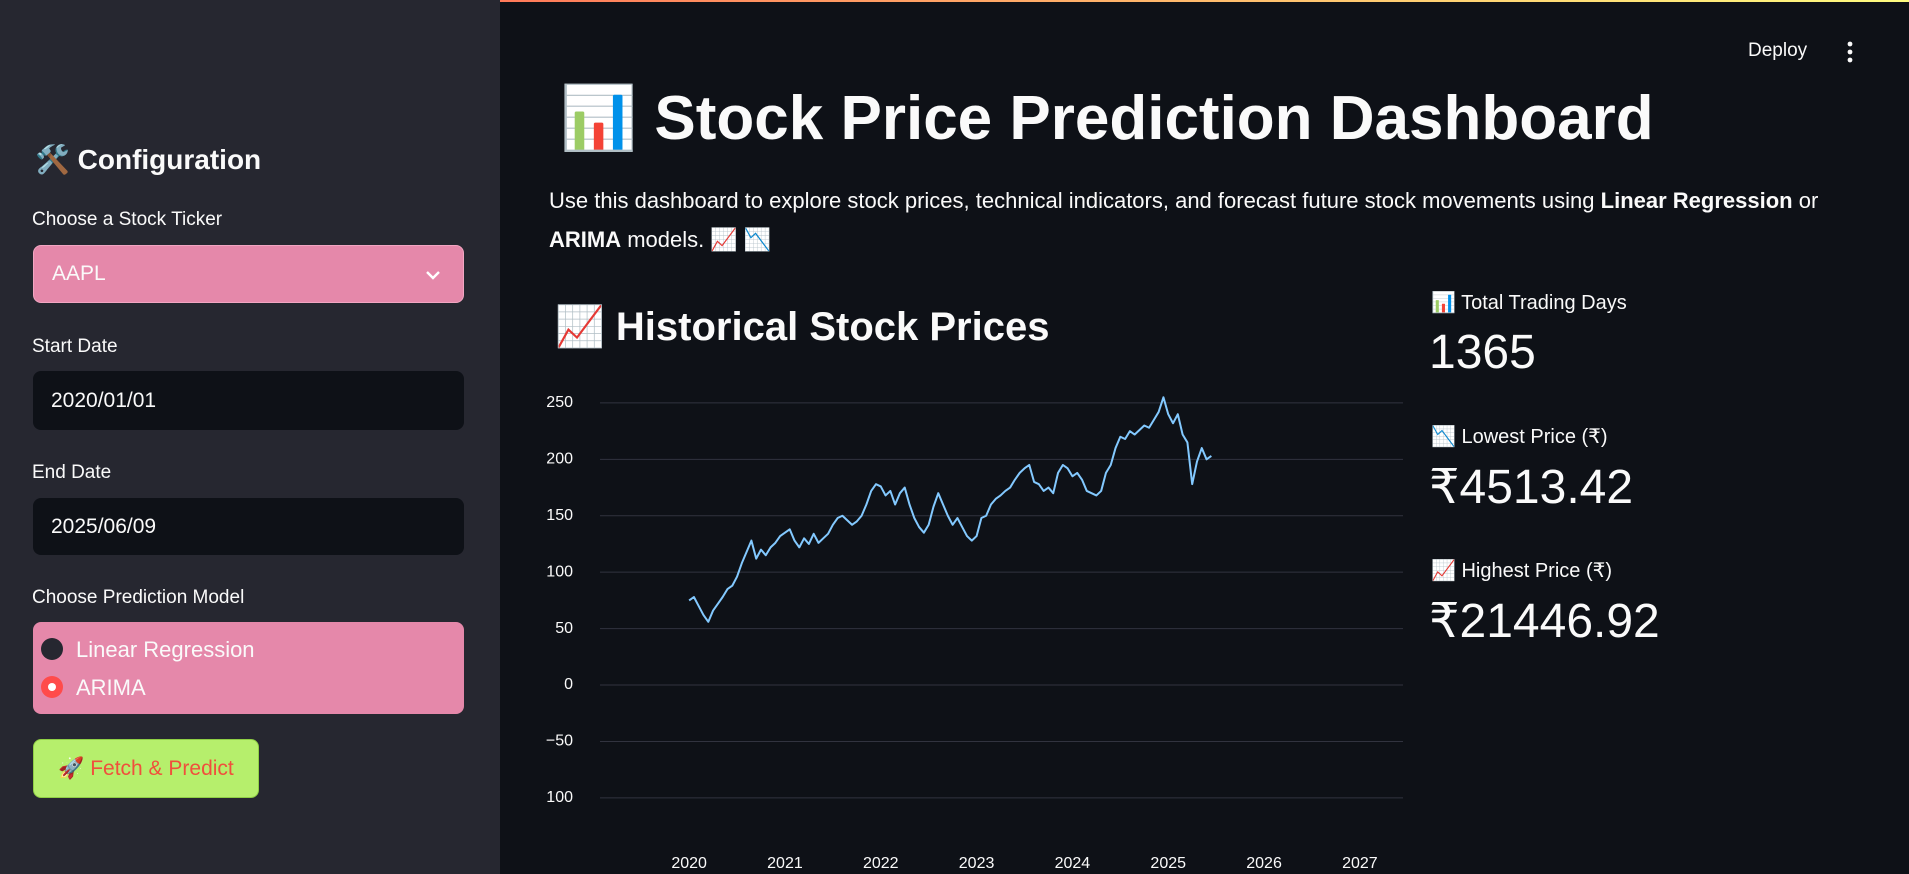  What do you see at coordinates (1850, 52) in the screenshot?
I see `menu-icon` at bounding box center [1850, 52].